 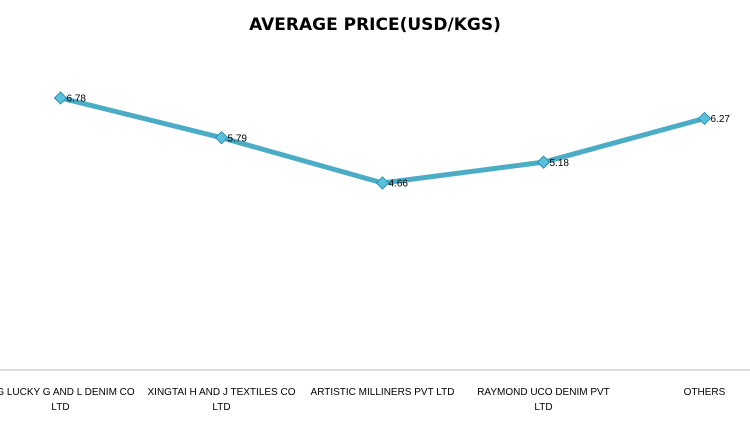 I want to click on x-tick-label: ING LUCKY G AND L DENIM CO LTD, so click(x=67, y=400).